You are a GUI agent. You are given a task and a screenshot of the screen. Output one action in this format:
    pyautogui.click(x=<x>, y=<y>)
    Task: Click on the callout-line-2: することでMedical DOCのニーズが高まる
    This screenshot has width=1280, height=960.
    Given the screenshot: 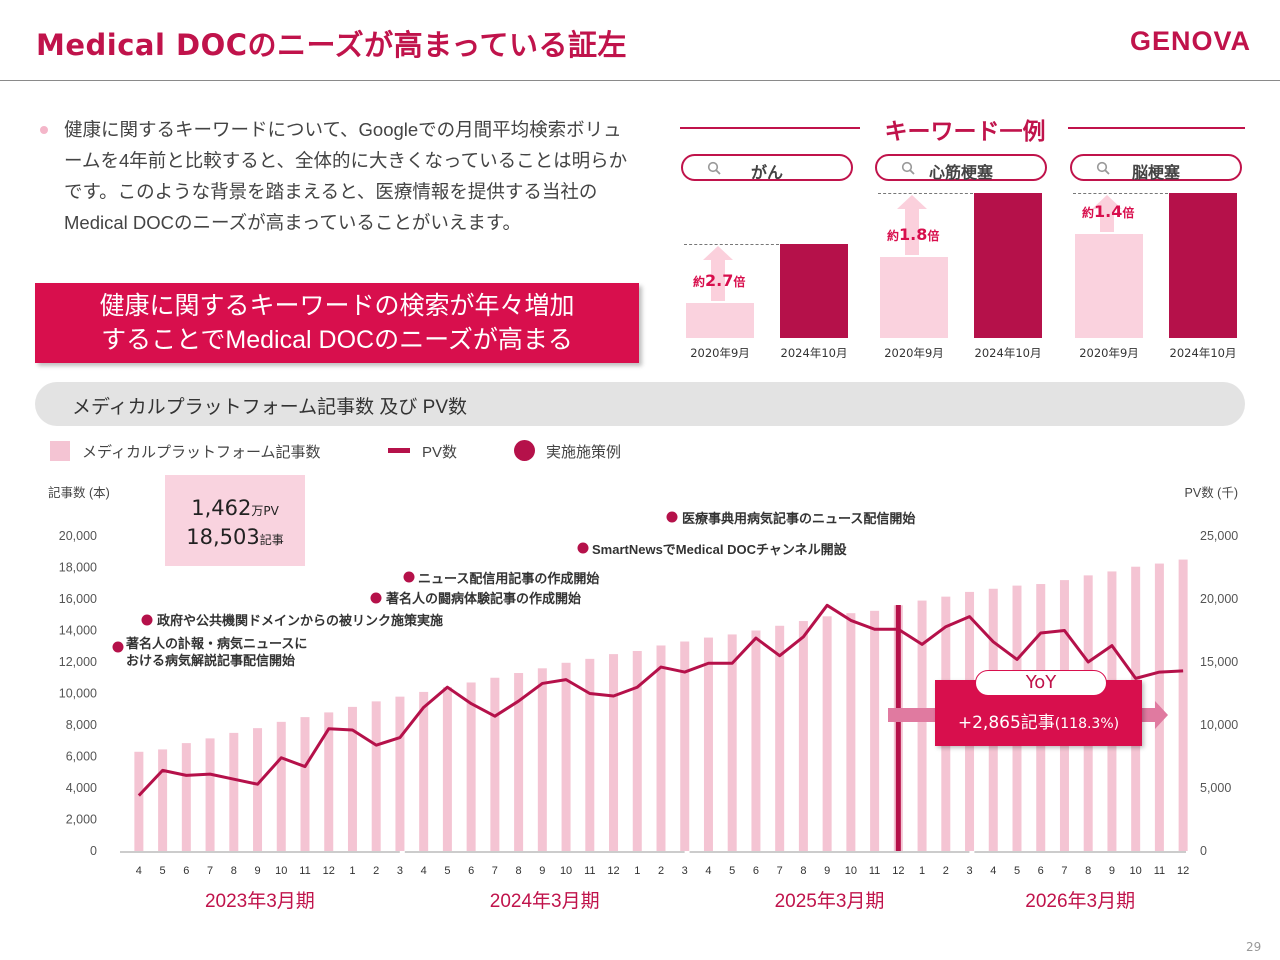 What is the action you would take?
    pyautogui.click(x=337, y=340)
    